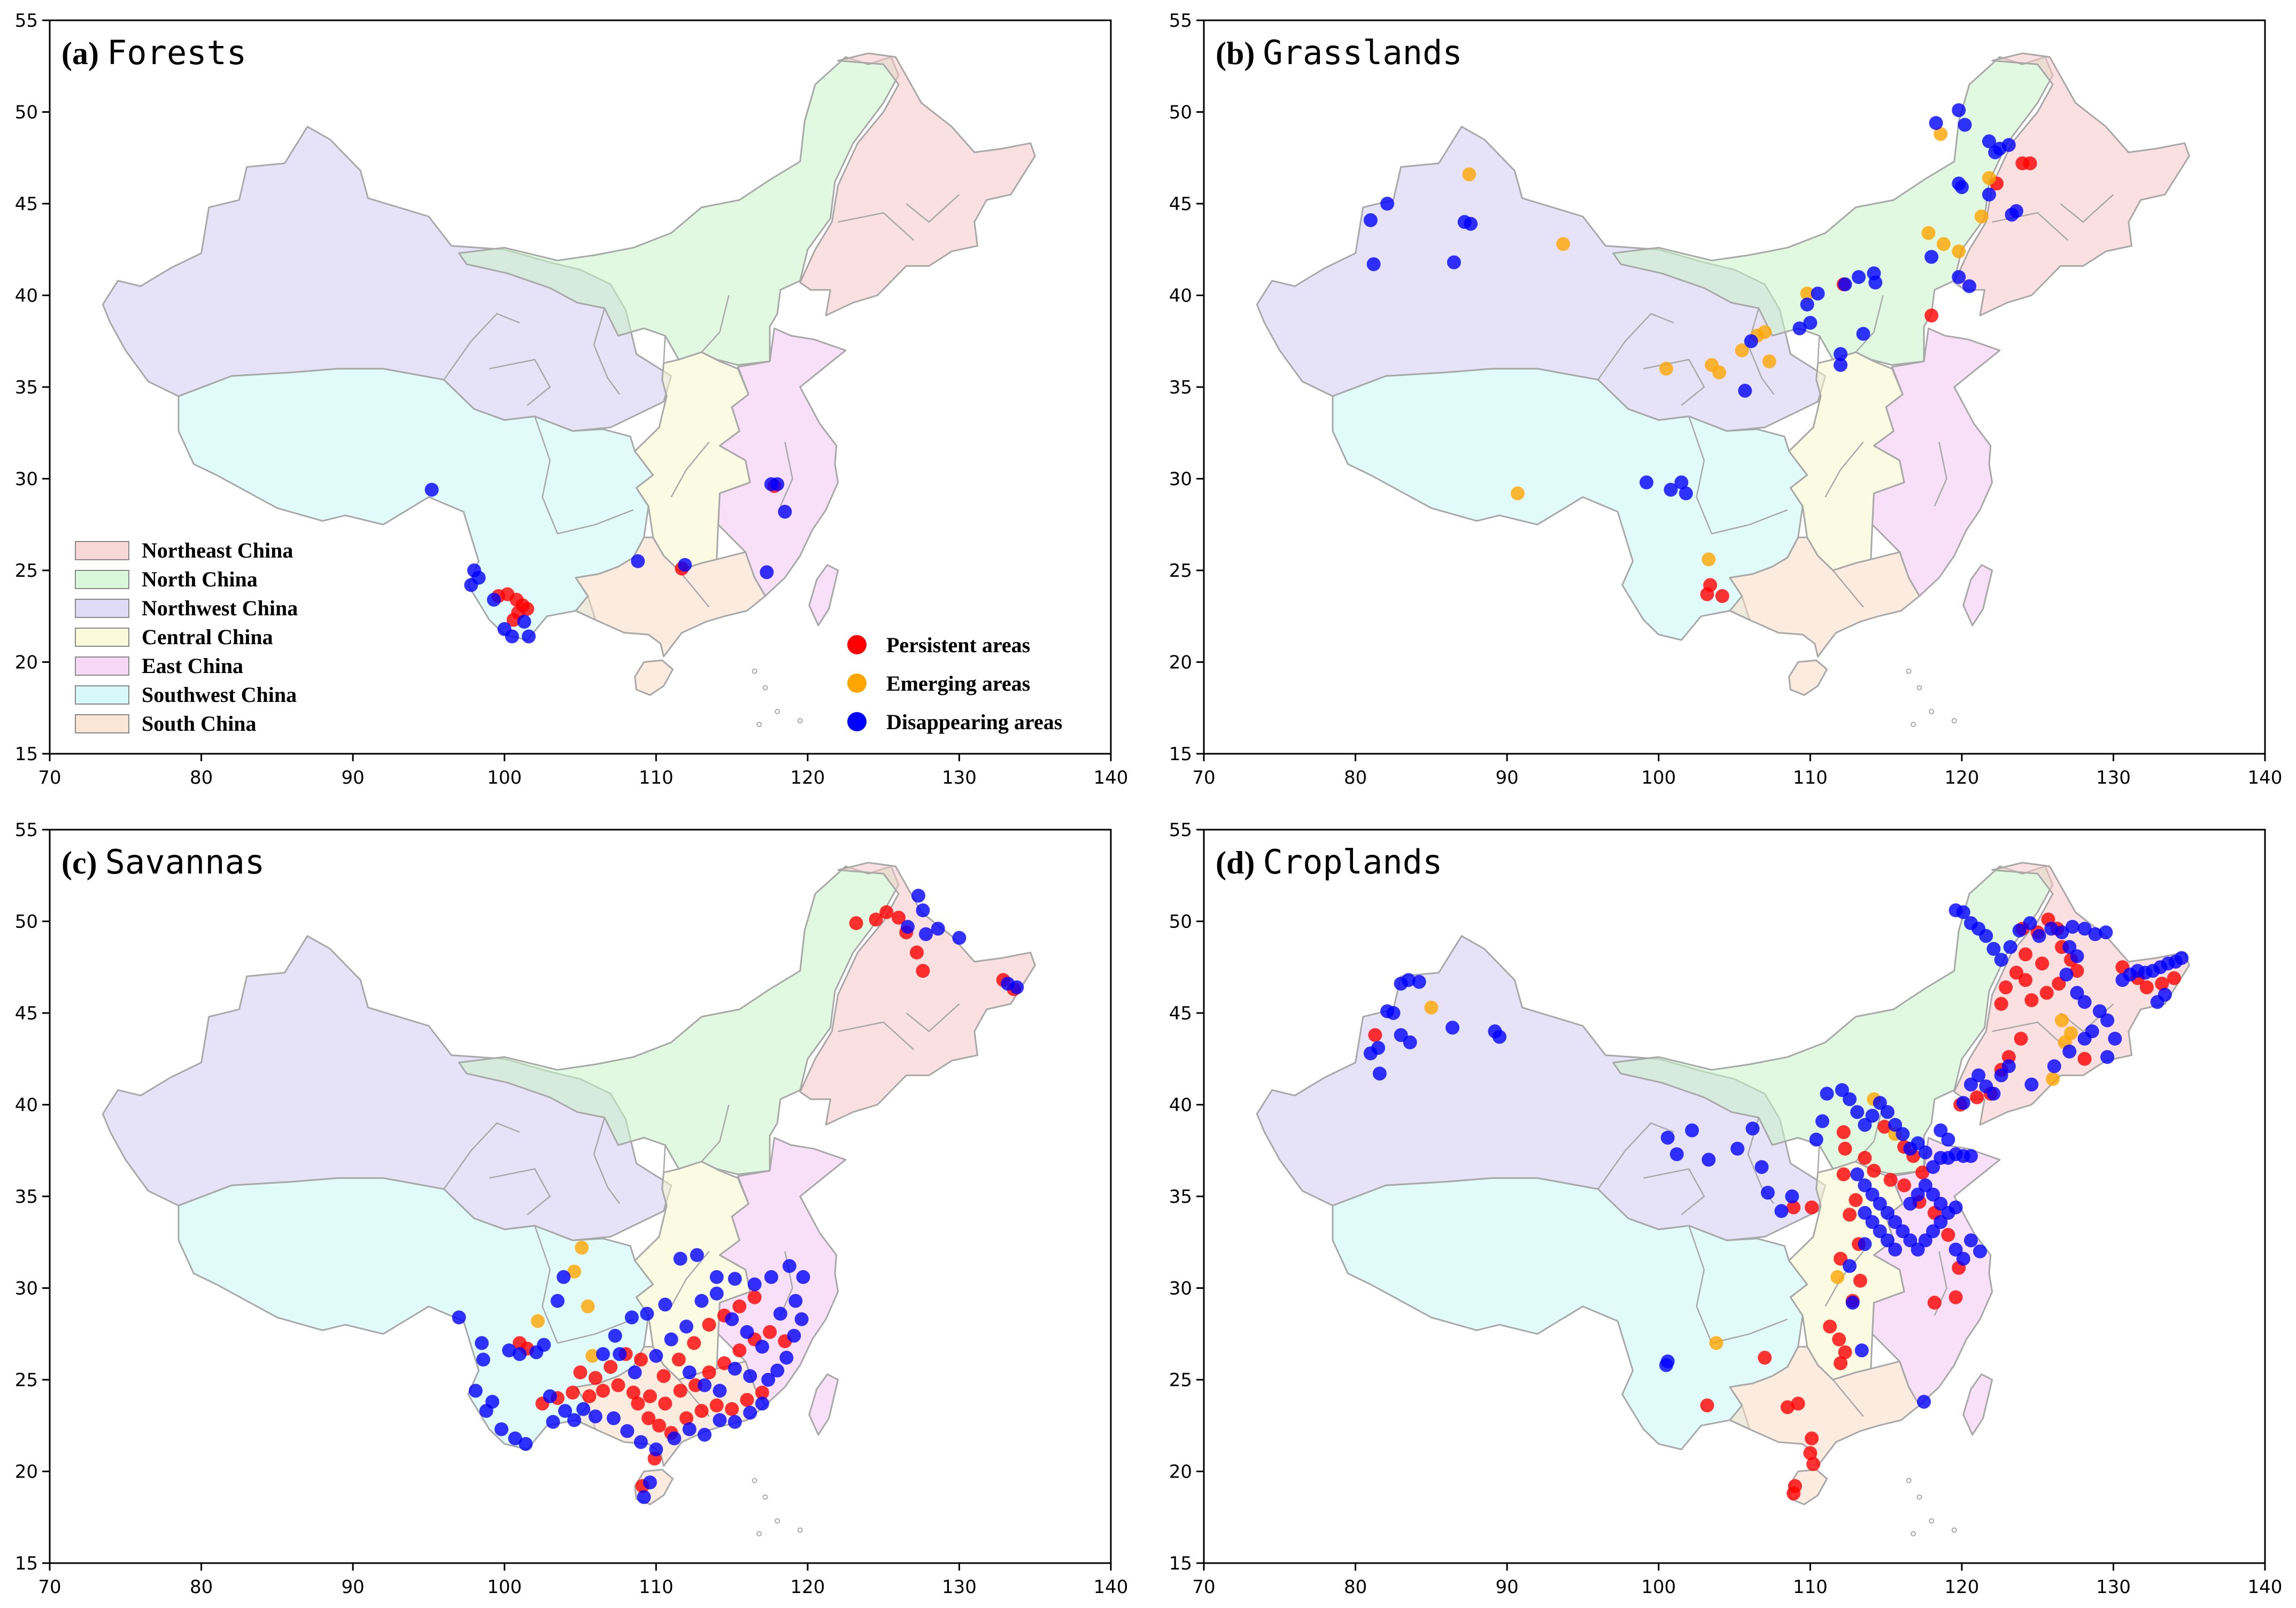 The image size is (2296, 1608). Describe the element at coordinates (177, 52) in the screenshot. I see `panel-name: Forests` at that location.